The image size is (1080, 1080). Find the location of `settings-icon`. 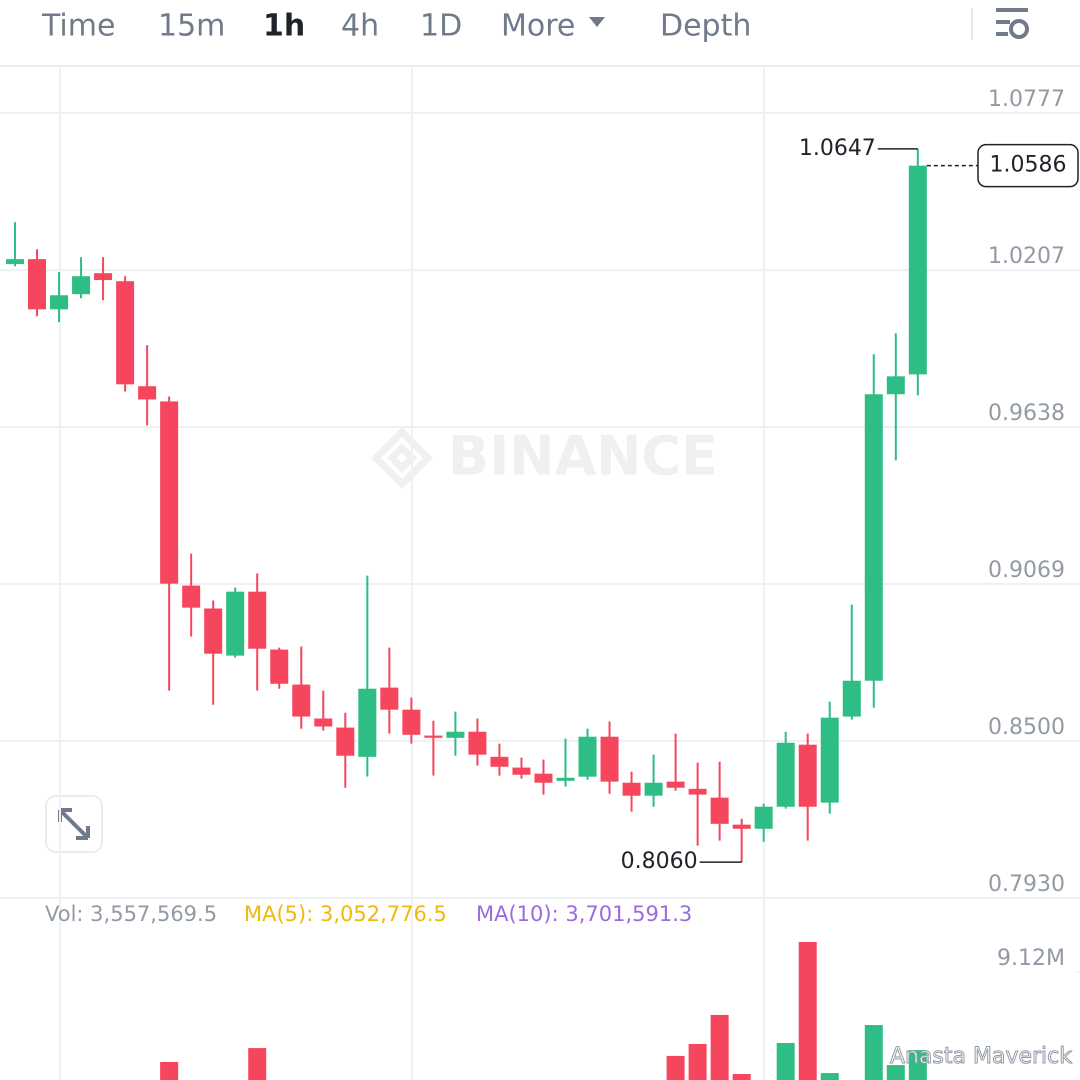

settings-icon is located at coordinates (1012, 23).